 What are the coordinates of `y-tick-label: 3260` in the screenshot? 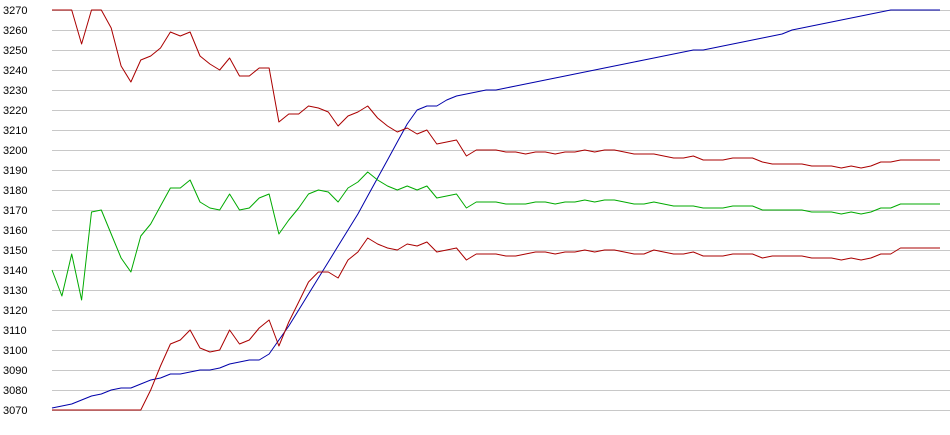 It's located at (15, 31).